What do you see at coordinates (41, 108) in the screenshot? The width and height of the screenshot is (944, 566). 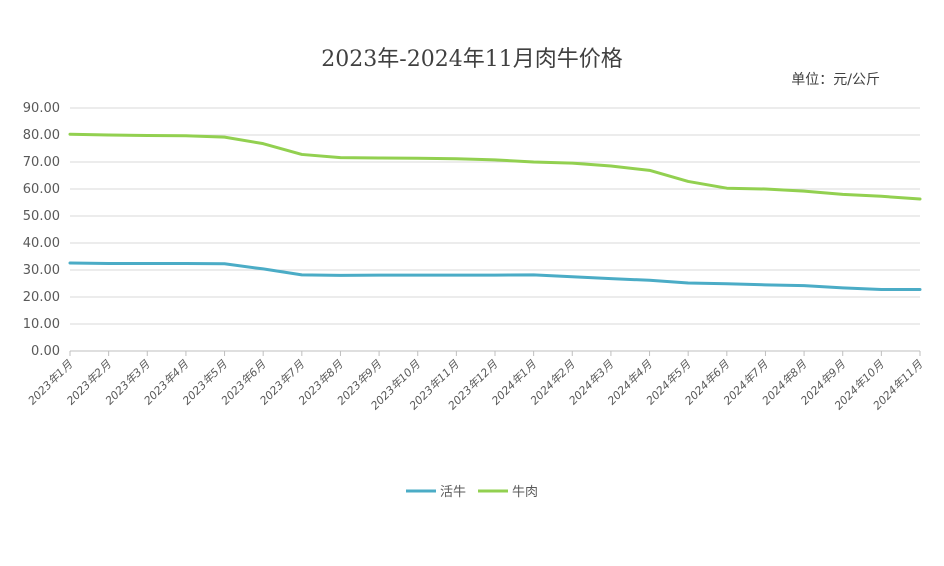 I see `y-tick-label: 90.00` at bounding box center [41, 108].